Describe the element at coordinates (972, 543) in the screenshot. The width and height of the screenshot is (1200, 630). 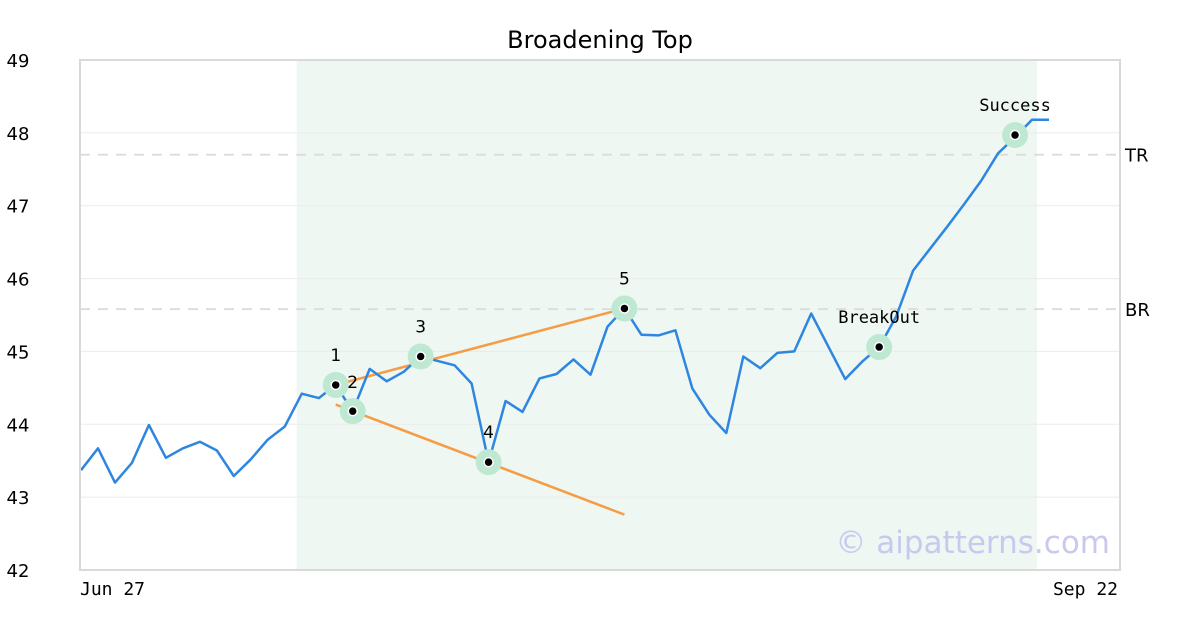
I see `watermark: © aipatterns.com` at that location.